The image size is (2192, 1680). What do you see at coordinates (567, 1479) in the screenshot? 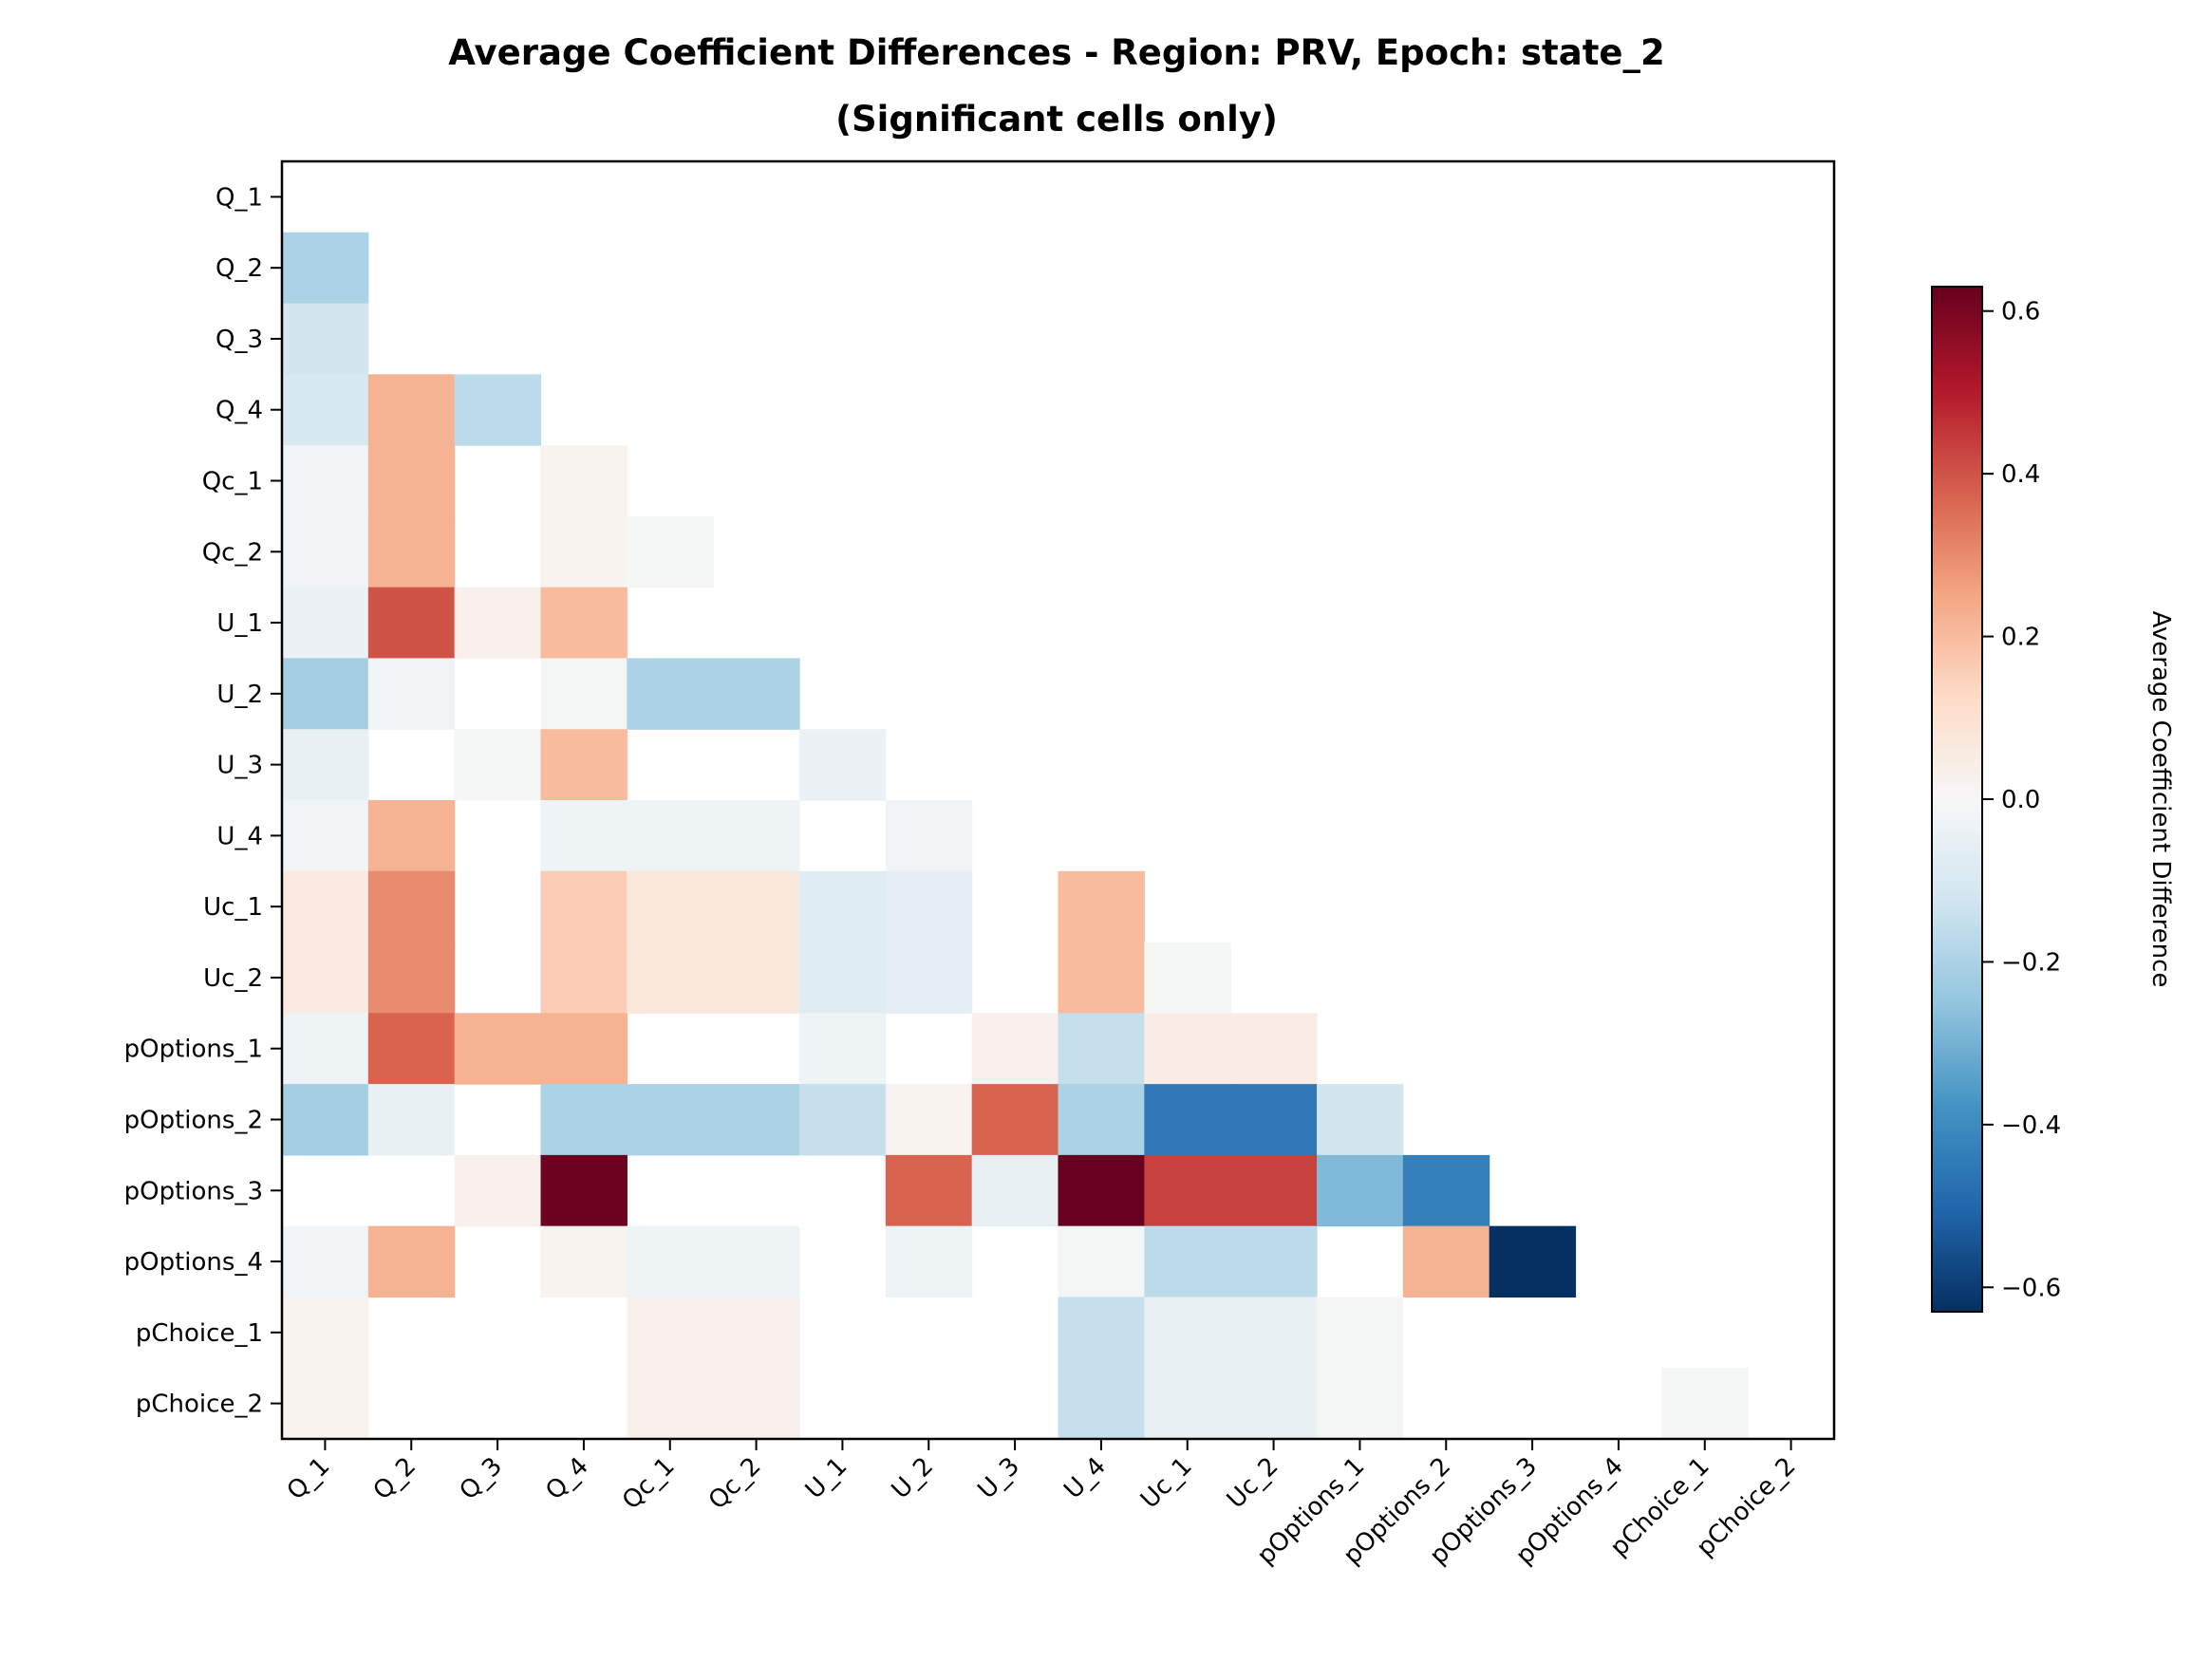
I see `x-tick-label: Q_4` at bounding box center [567, 1479].